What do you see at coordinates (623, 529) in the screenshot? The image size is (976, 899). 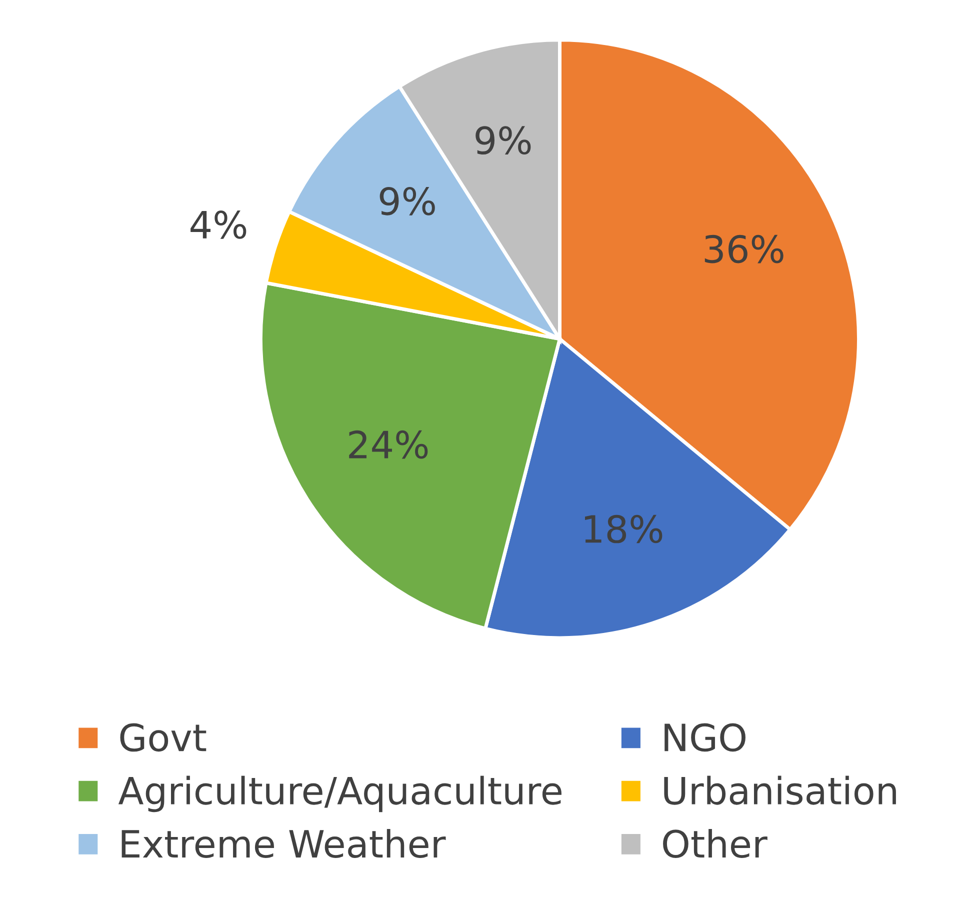 I see `data-label: 18%` at bounding box center [623, 529].